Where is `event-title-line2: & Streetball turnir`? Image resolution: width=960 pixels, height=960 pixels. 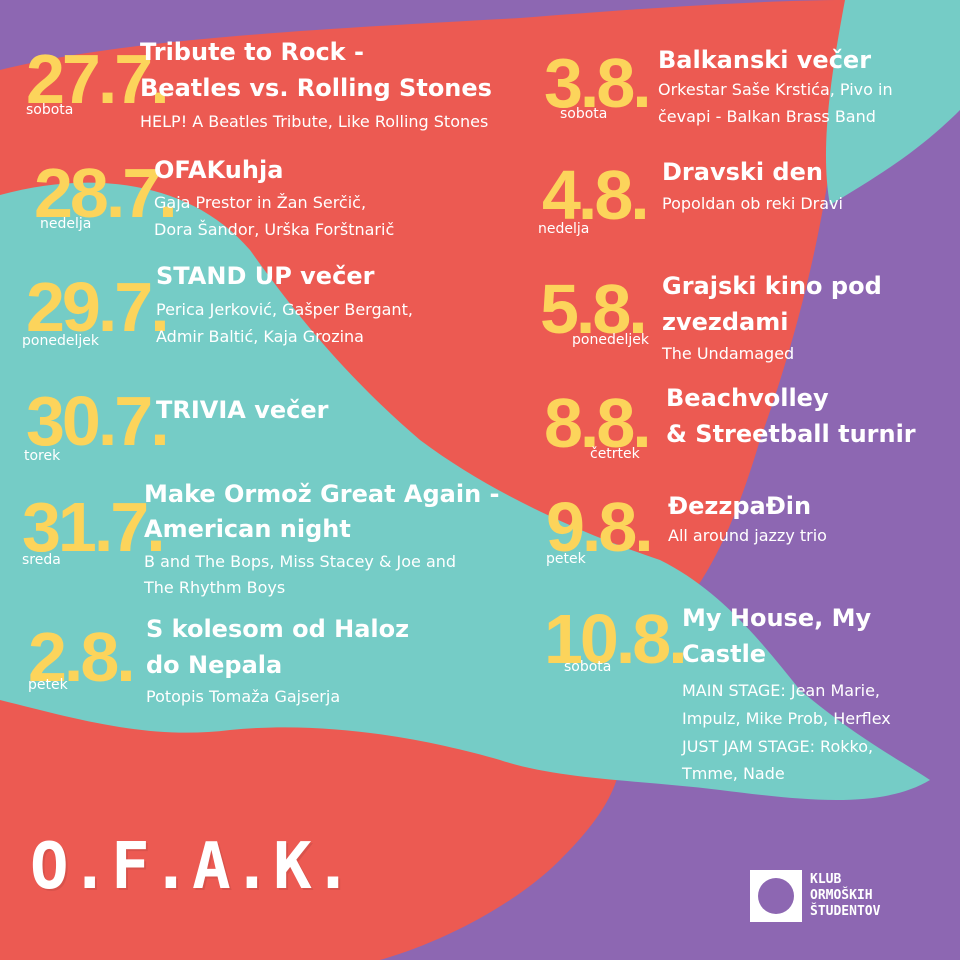 event-title-line2: & Streetball turnir is located at coordinates (791, 434).